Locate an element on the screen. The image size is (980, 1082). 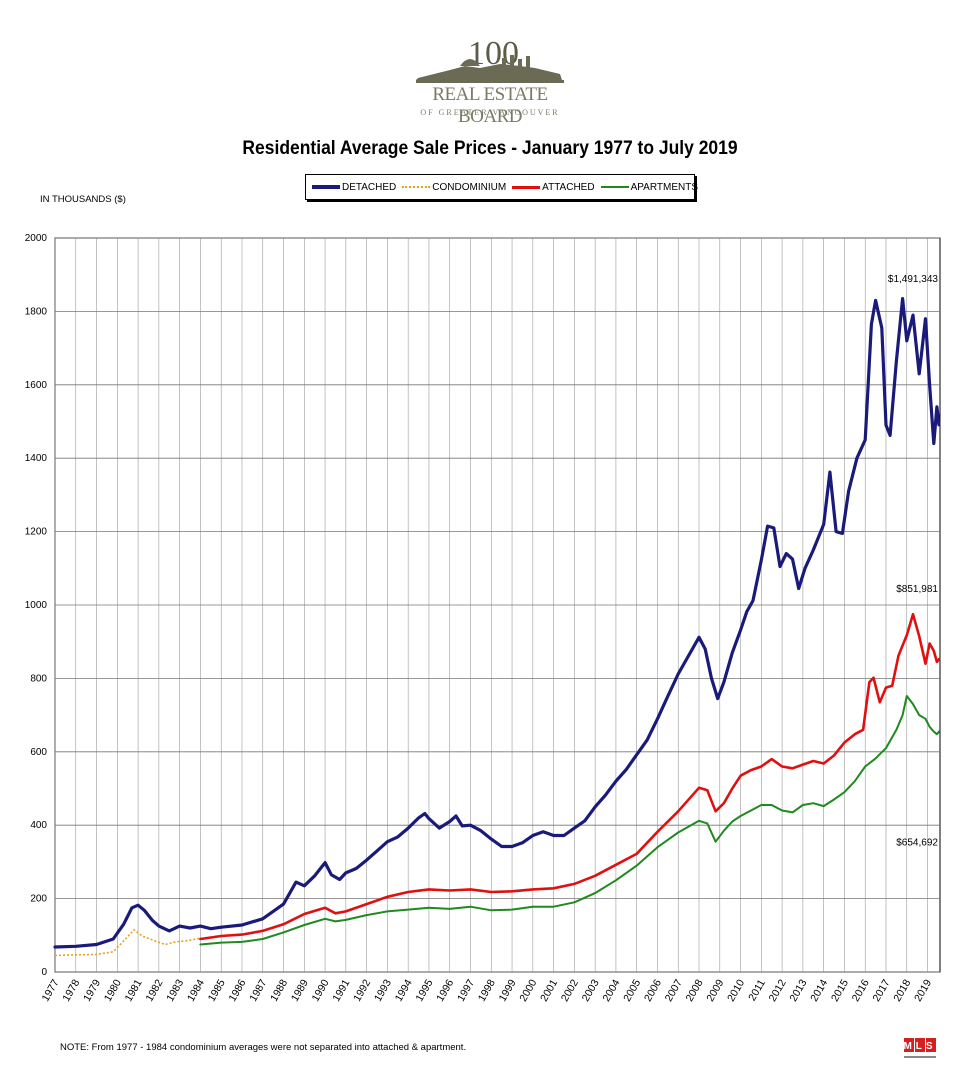
x-tick-label: 2001 is located at coordinates (549, 990).